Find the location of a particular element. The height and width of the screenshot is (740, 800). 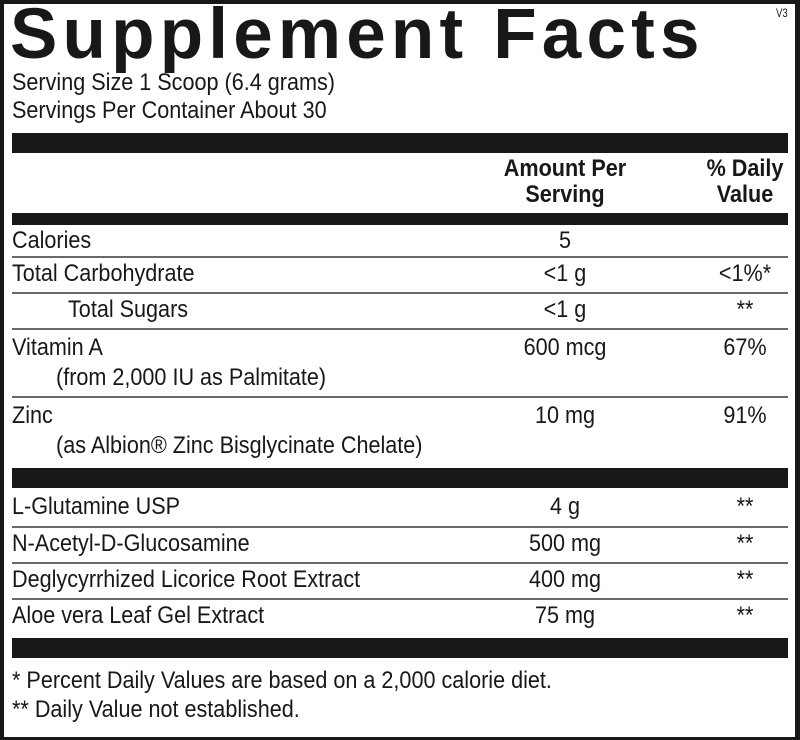

row-amount: 5 is located at coordinates (565, 240).